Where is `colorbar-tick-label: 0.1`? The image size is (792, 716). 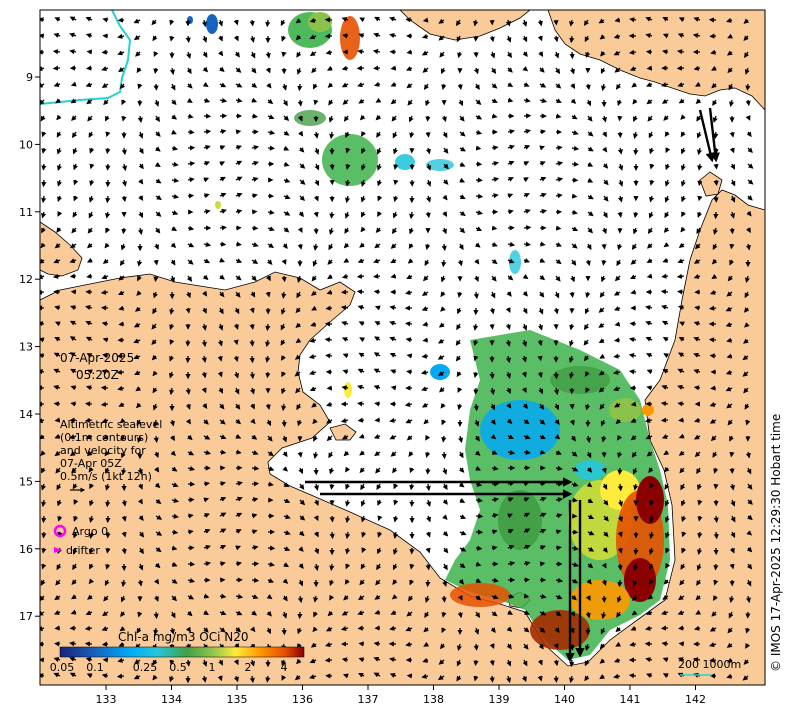 colorbar-tick-label: 0.1 is located at coordinates (95, 667).